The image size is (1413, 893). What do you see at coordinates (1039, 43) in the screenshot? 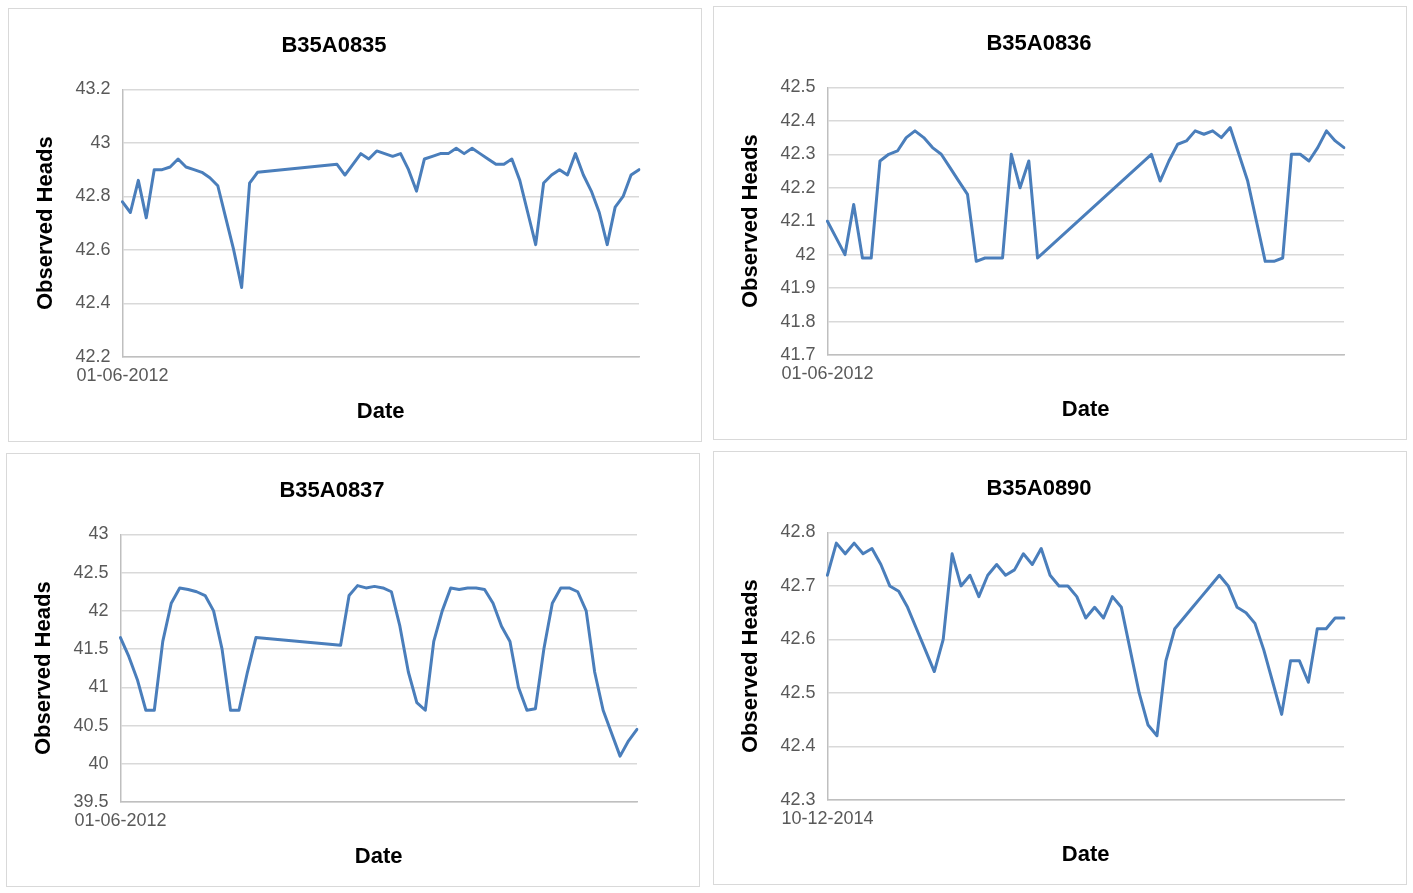
I see `chart-title: B35A0836` at bounding box center [1039, 43].